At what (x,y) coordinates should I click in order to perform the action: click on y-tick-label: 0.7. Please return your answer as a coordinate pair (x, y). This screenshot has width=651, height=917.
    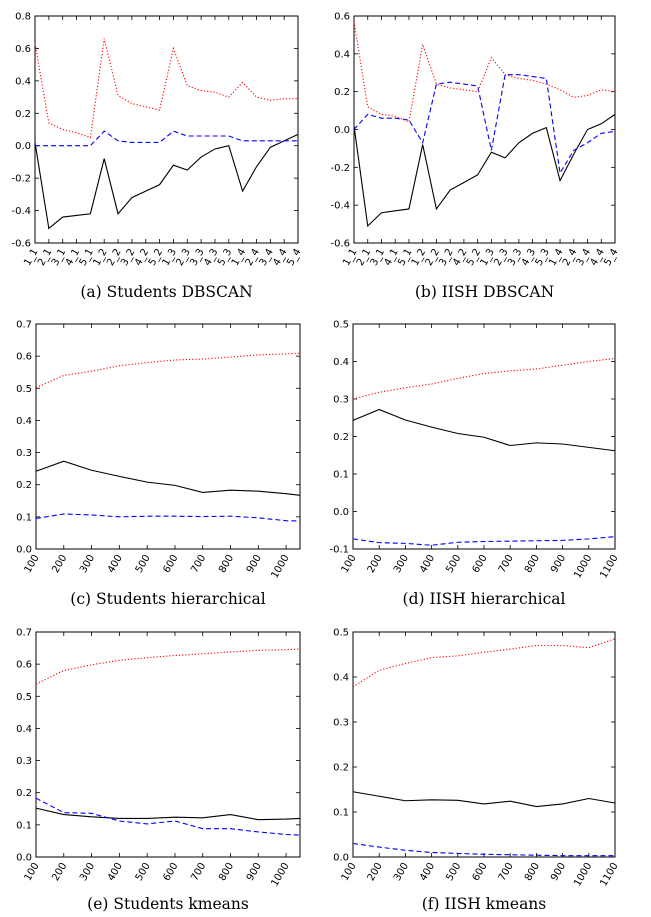
    Looking at the image, I should click on (24, 325).